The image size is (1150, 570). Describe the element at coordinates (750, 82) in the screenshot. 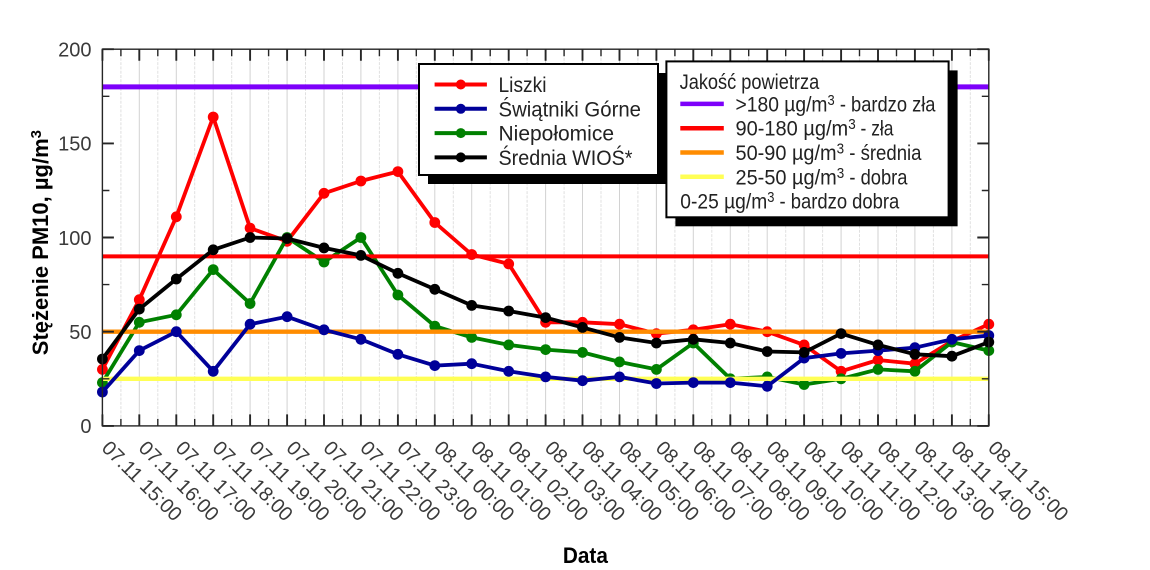

I see `svg-text: Jakość powietrza` at that location.